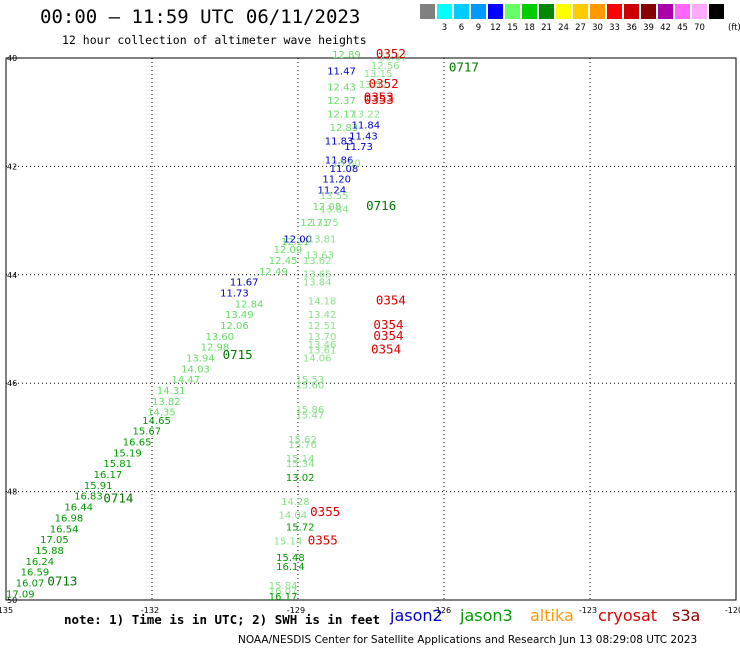 Image resolution: width=740 pixels, height=650 pixels. I want to click on longitude-label: -120, so click(732, 610).